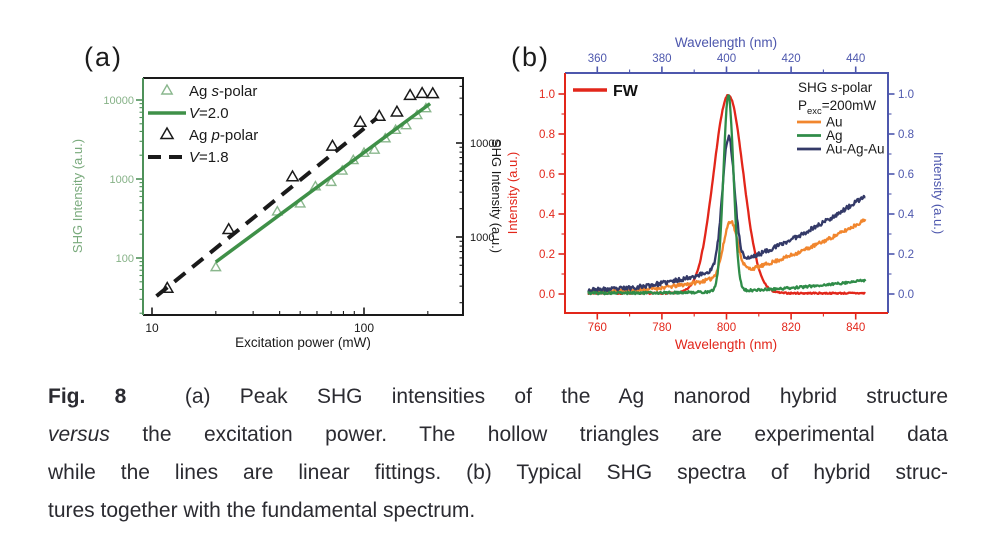 Image resolution: width=984 pixels, height=544 pixels. I want to click on x-tick-label: 100, so click(364, 328).